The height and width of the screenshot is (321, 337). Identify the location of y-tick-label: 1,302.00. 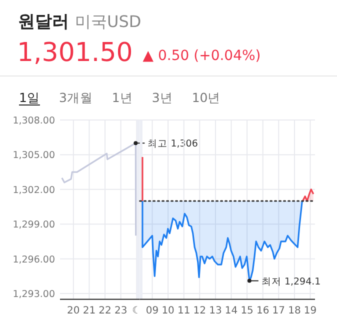
(33, 190).